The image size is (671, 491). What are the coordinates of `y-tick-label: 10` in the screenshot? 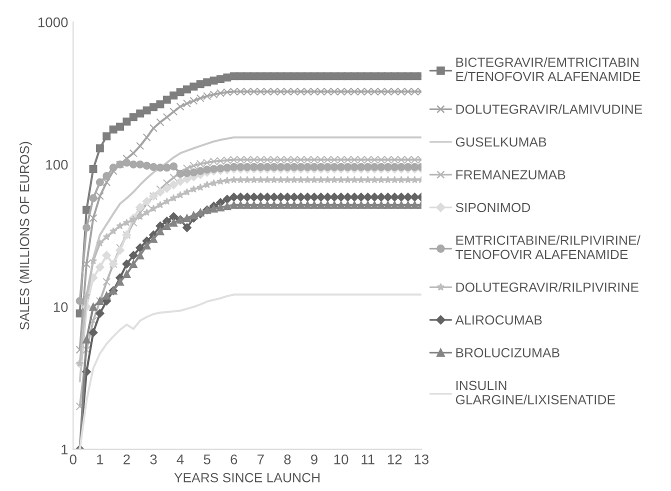 It's located at (61, 307).